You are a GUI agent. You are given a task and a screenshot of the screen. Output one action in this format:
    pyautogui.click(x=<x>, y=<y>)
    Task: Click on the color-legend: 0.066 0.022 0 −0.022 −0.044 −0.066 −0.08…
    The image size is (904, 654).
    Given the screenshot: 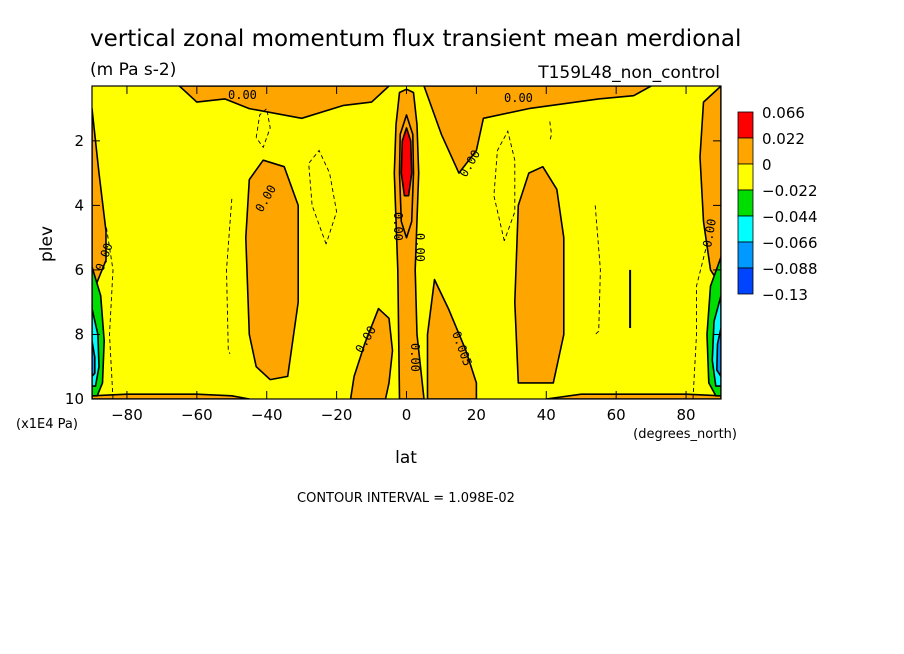 What is the action you would take?
    pyautogui.click(x=777, y=204)
    